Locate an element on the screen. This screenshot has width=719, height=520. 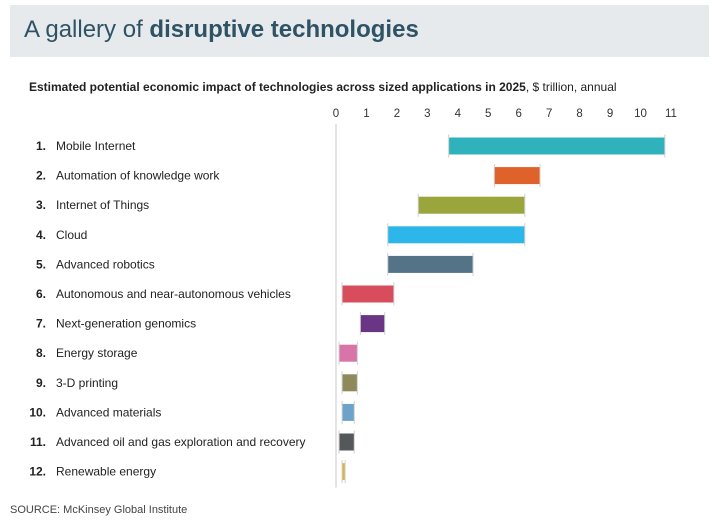
header-banner: A gallery of disruptive technologies is located at coordinates (359, 31).